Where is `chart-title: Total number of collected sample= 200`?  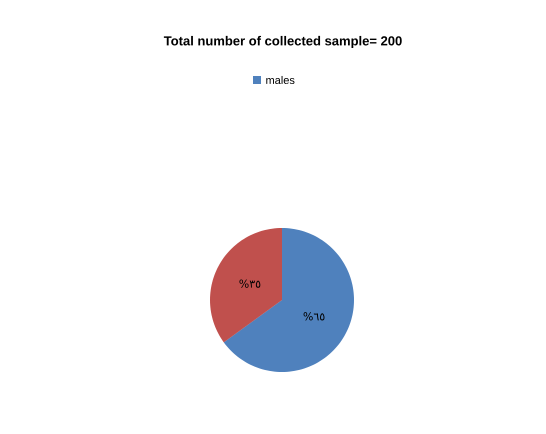 chart-title: Total number of collected sample= 200 is located at coordinates (283, 42).